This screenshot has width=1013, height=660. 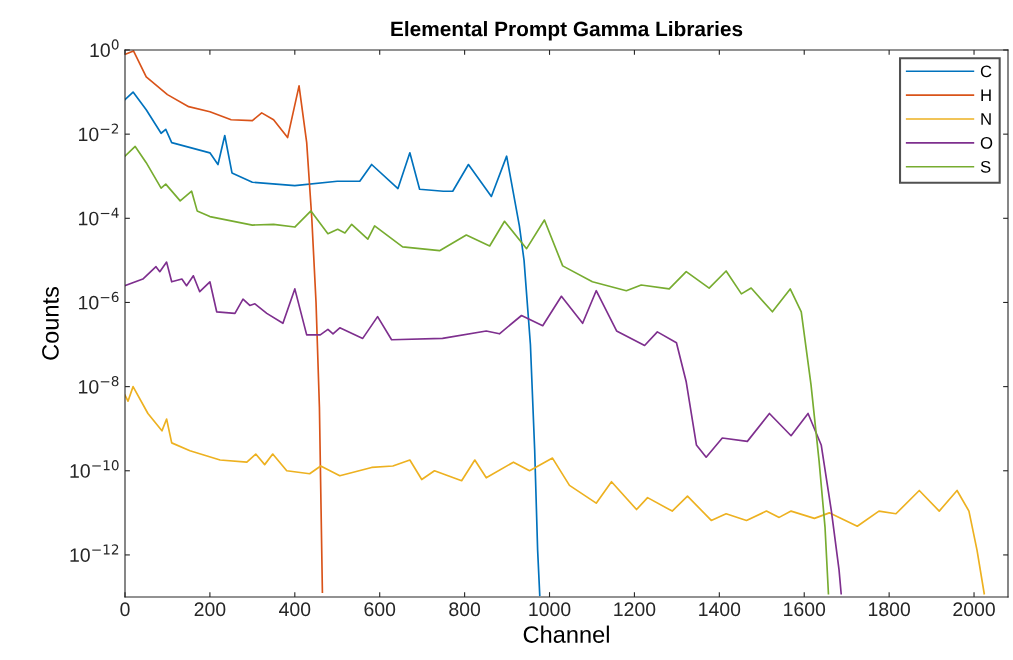 I want to click on x-tick-label: 800, so click(x=465, y=609).